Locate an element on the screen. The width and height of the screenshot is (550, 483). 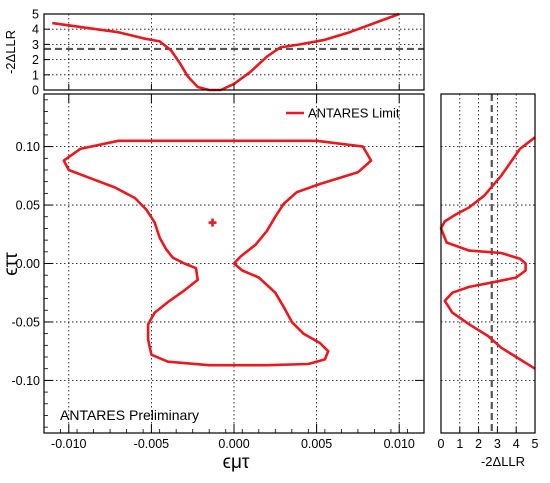
right-grid is located at coordinates (488, 263).